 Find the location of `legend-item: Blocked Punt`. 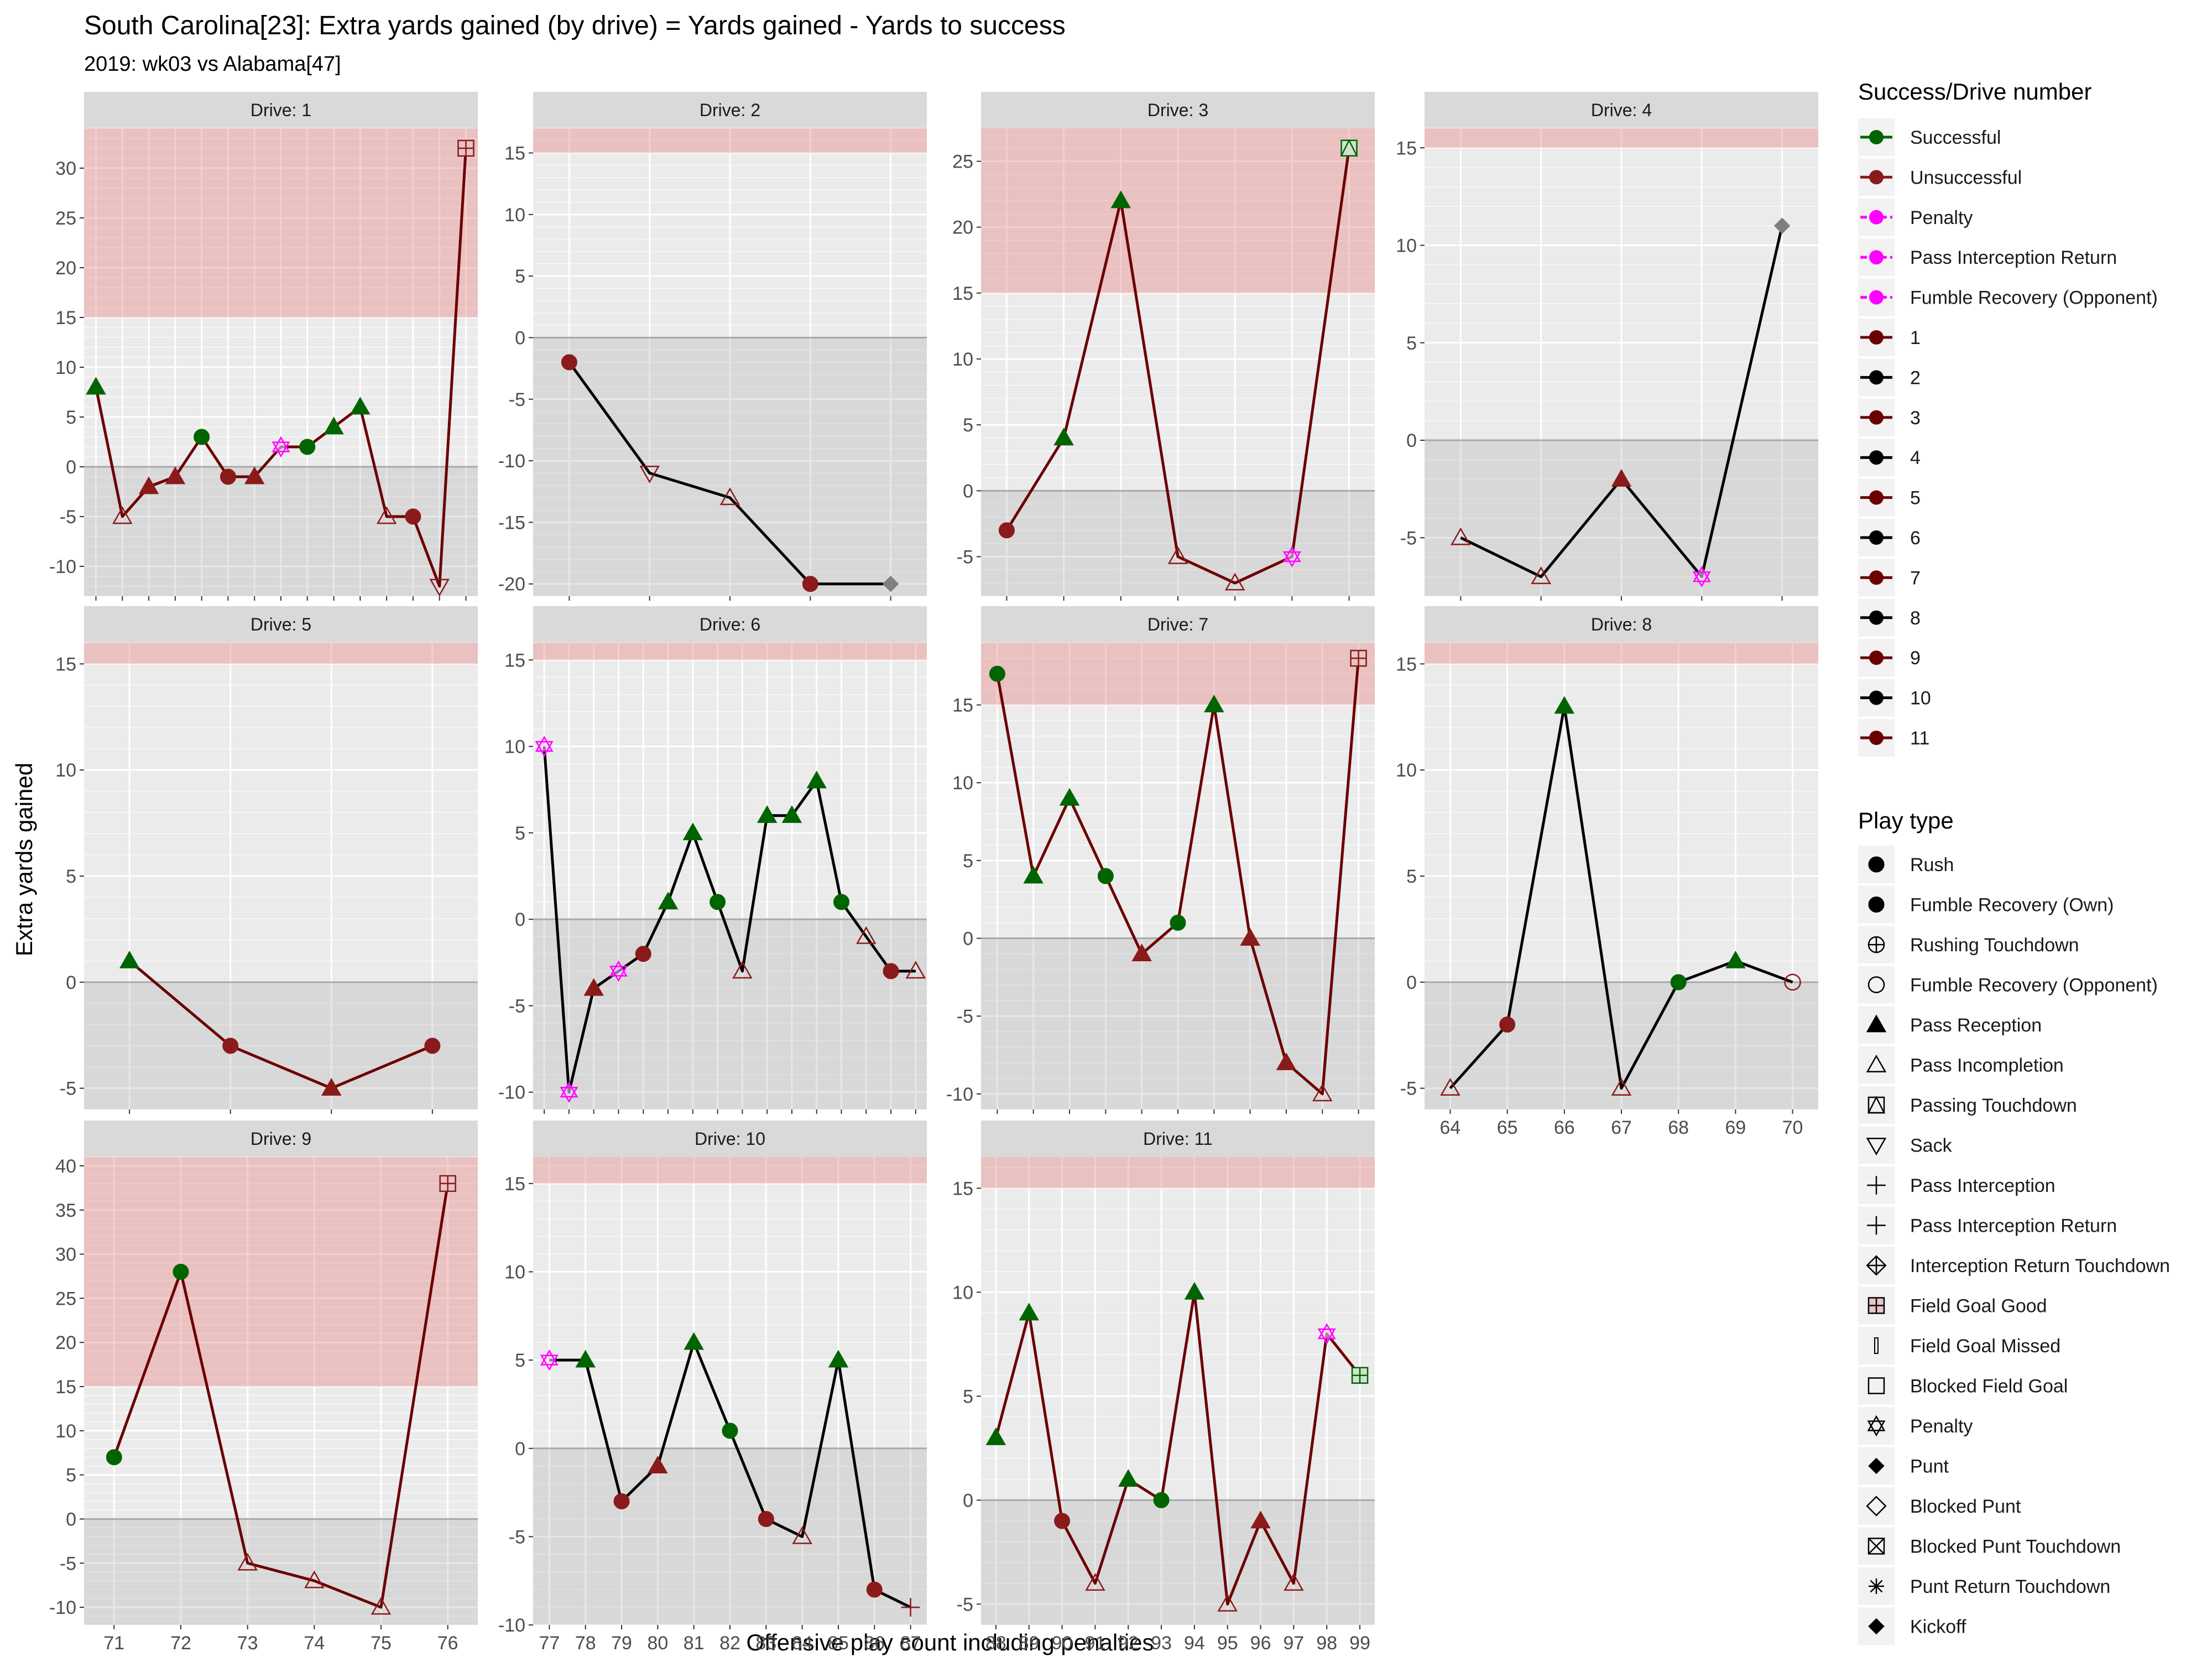

legend-item: Blocked Punt is located at coordinates (1940, 1506).